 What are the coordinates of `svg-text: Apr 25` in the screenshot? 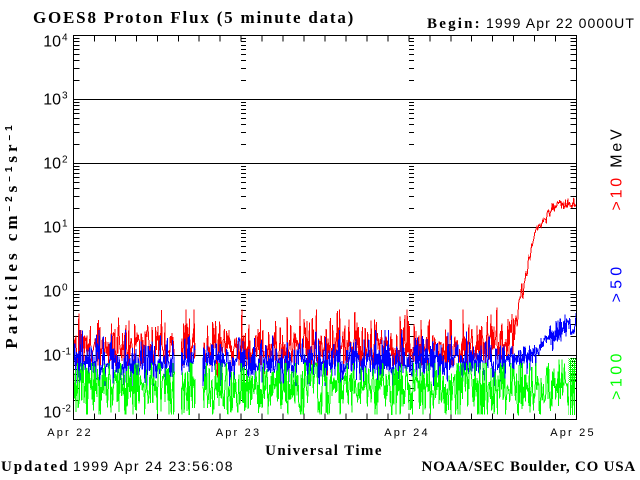 It's located at (573, 433).